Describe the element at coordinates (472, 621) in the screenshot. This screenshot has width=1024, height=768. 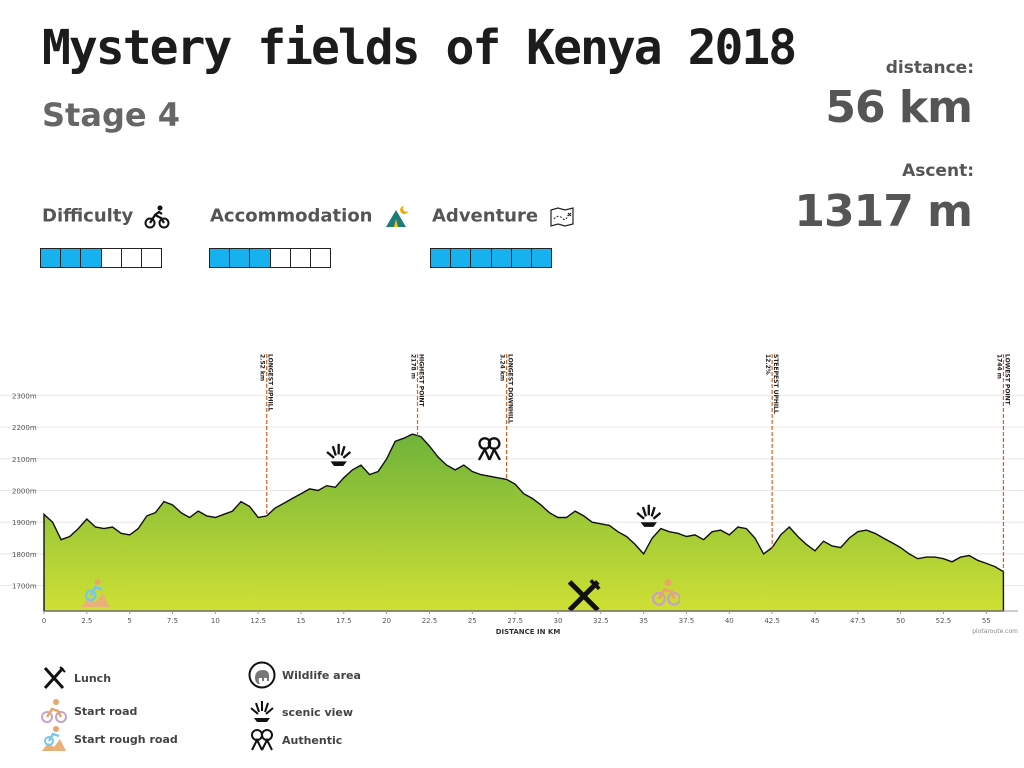
I see `x-tick-label: 25` at that location.